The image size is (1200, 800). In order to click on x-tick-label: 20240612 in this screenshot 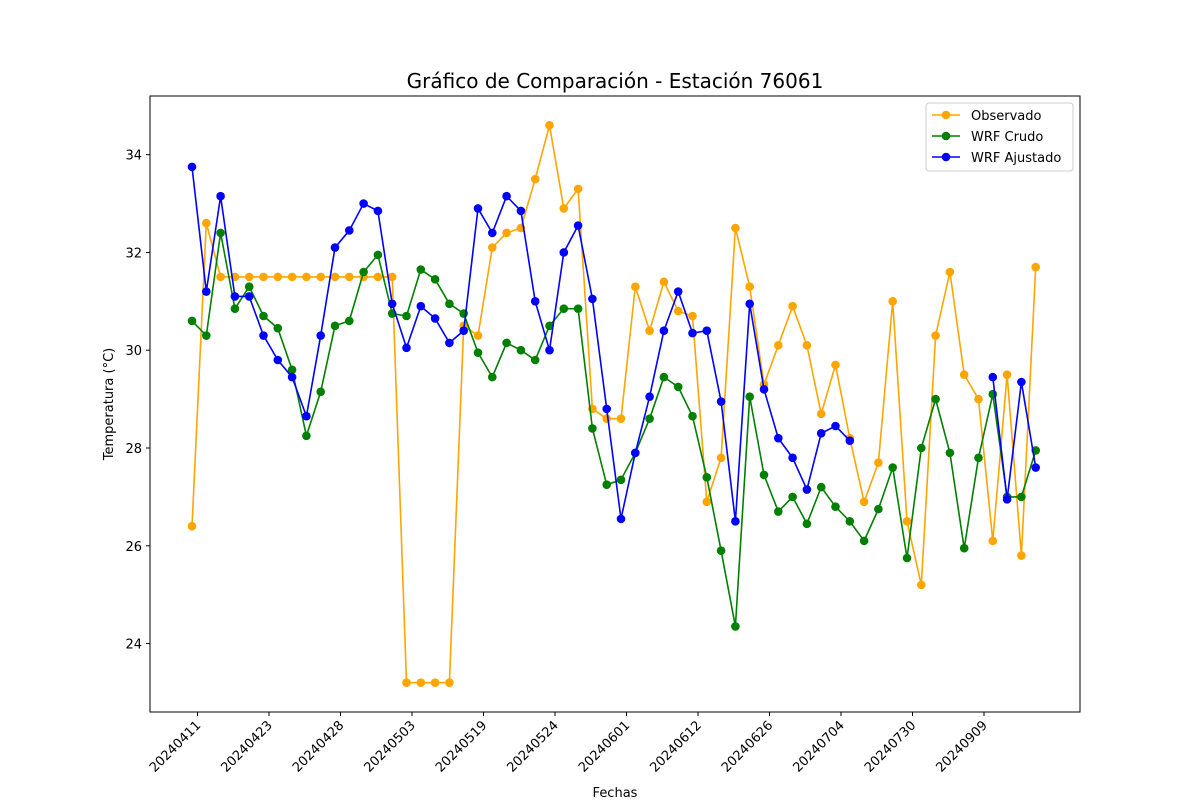, I will do `click(675, 746)`.